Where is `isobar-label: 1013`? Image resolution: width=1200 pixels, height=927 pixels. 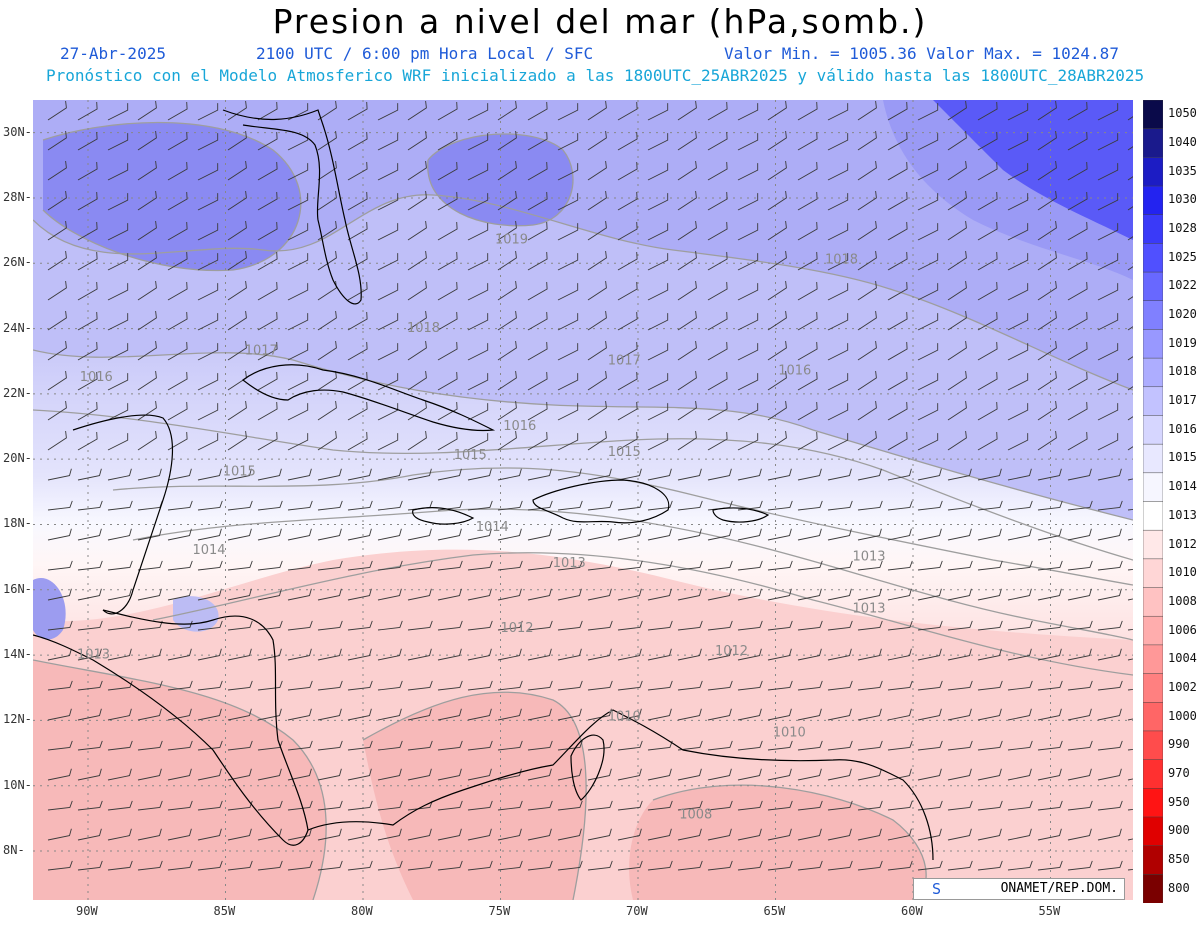 isobar-label: 1013 is located at coordinates (569, 563).